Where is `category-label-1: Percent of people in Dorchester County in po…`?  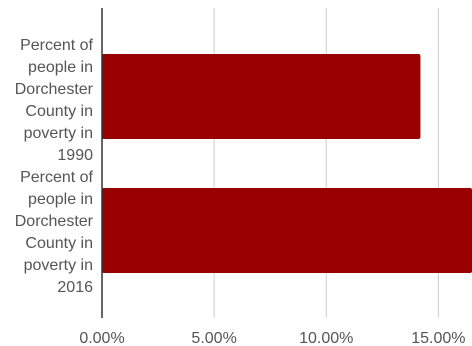 category-label-1: Percent of people in Dorchester County in po… is located at coordinates (54, 232).